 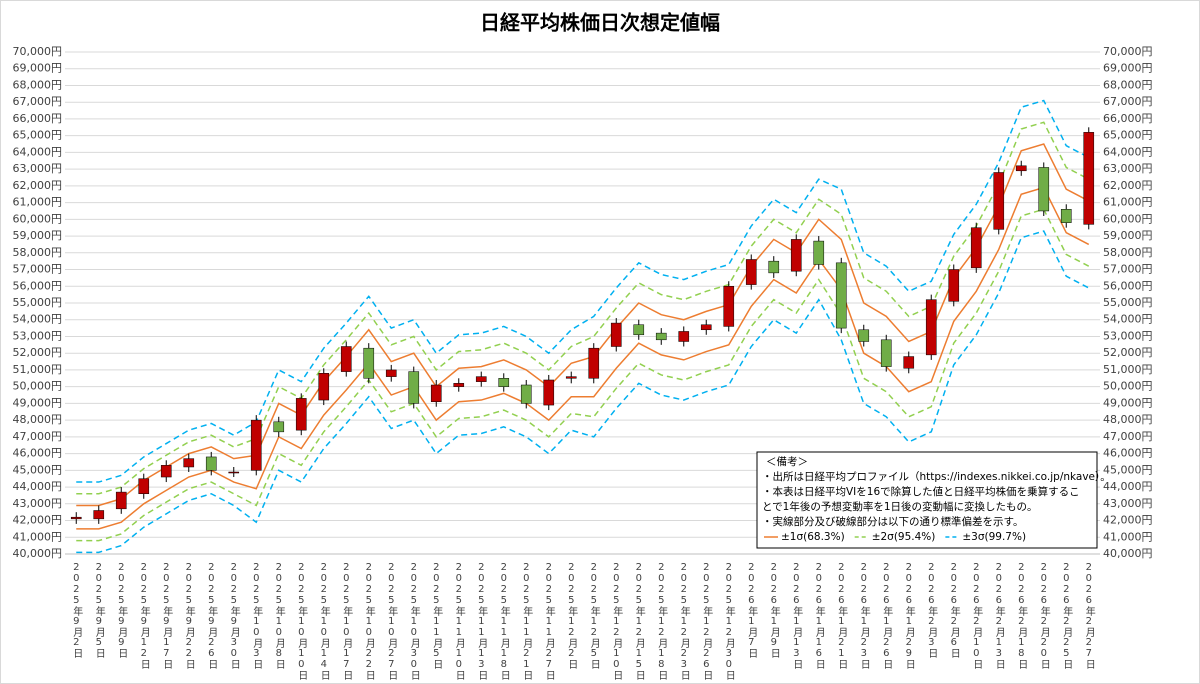 I want to click on y2-tick-label: 48,000円, so click(x=1128, y=419).